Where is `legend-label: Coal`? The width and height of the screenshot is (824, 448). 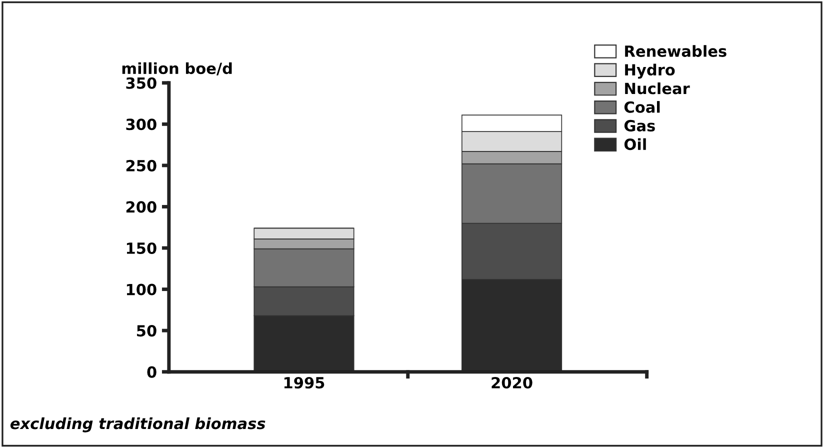
legend-label: Coal is located at coordinates (642, 107).